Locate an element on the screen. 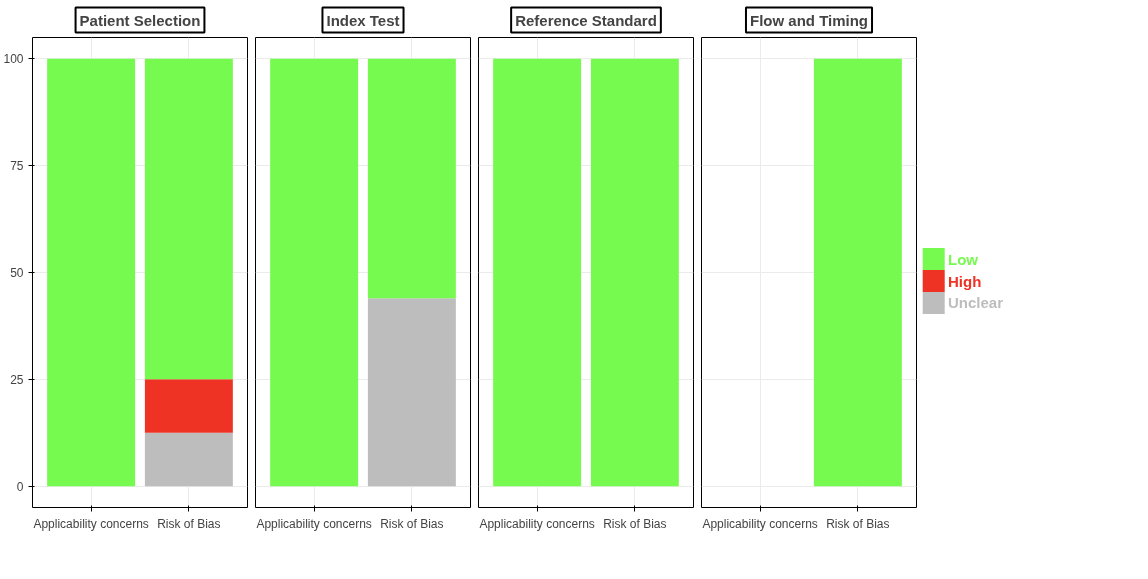 The image size is (1148, 579). y-tick-label: 0 is located at coordinates (20, 486).